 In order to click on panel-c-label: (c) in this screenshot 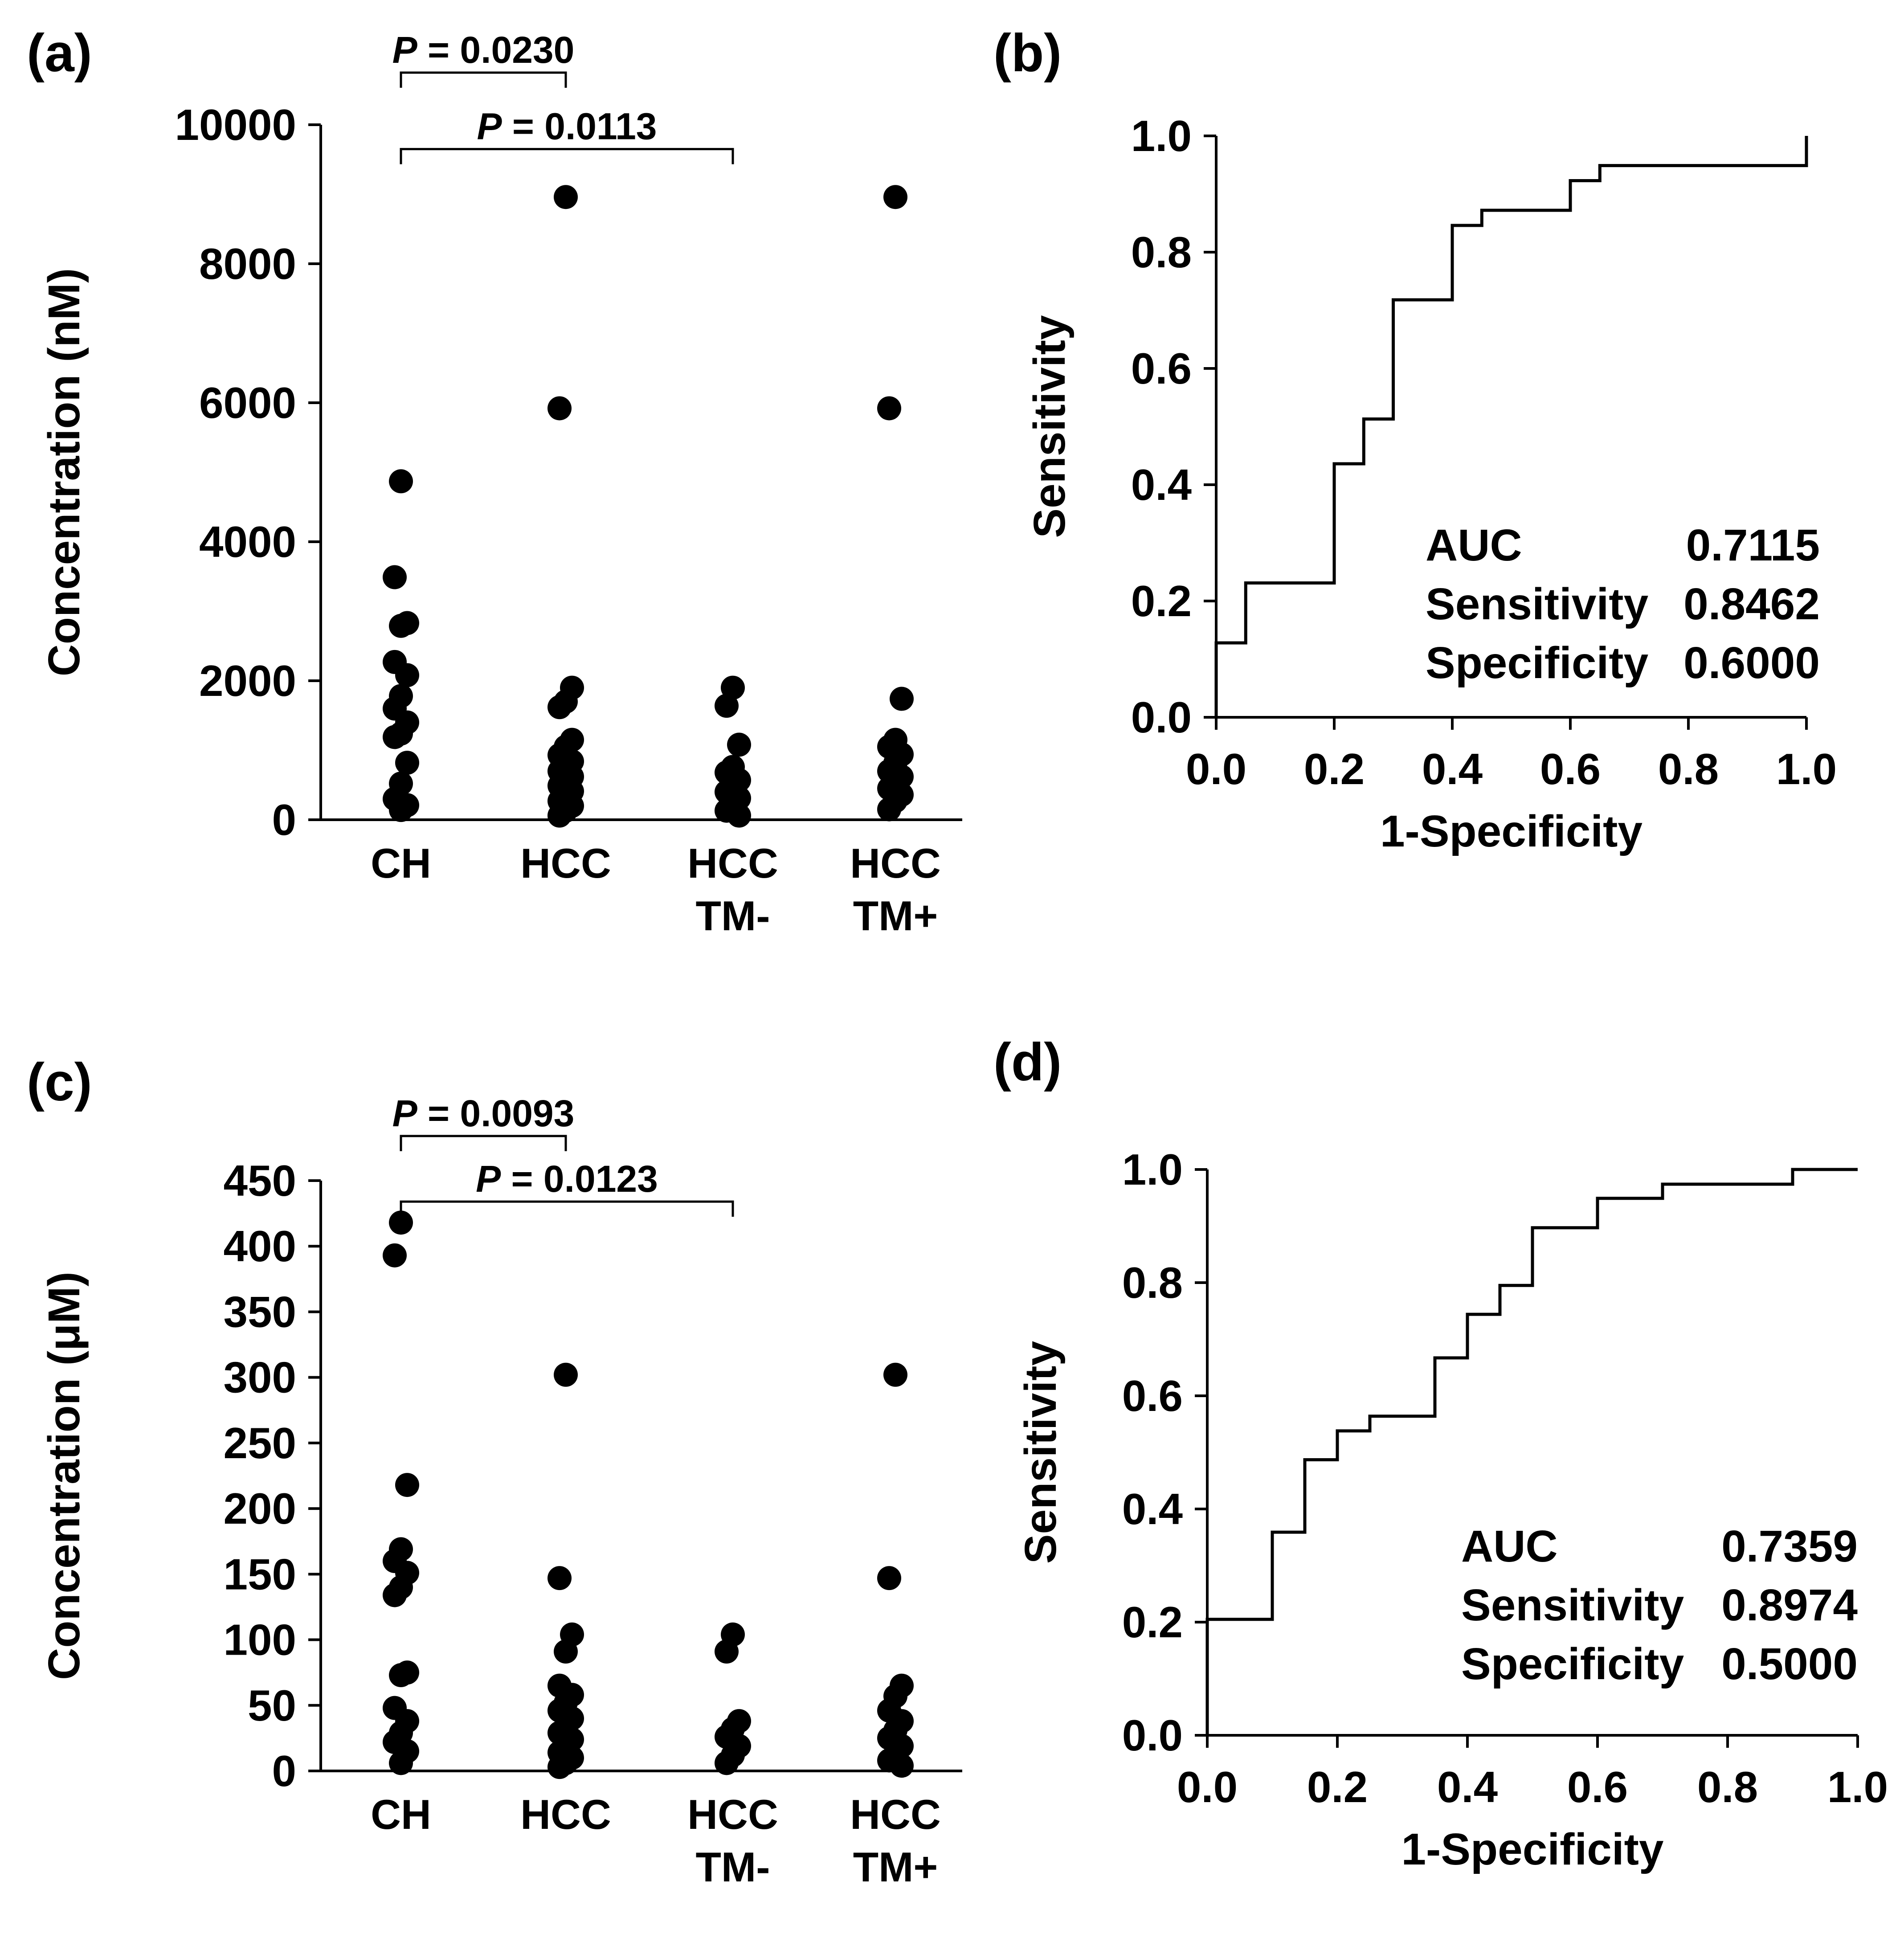, I will do `click(59, 1082)`.